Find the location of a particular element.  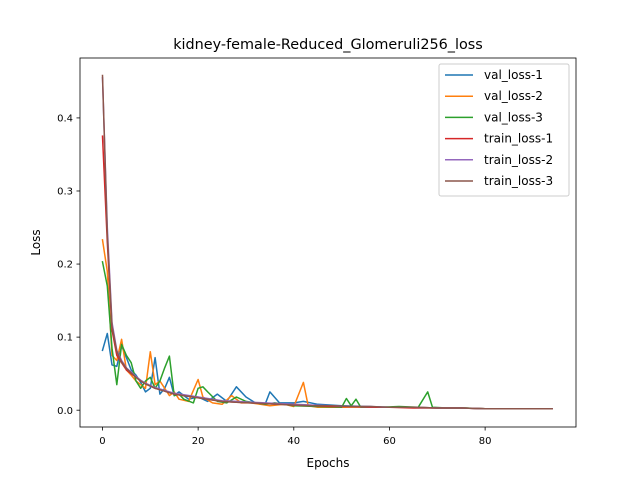

x-tick-label: 60 is located at coordinates (389, 441).